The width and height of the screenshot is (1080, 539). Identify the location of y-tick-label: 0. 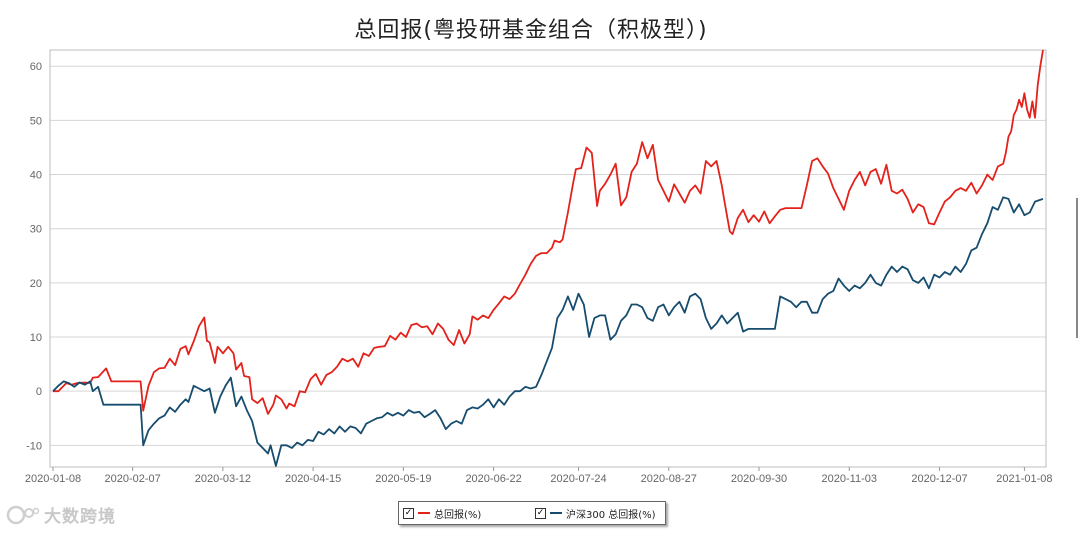
(39, 392).